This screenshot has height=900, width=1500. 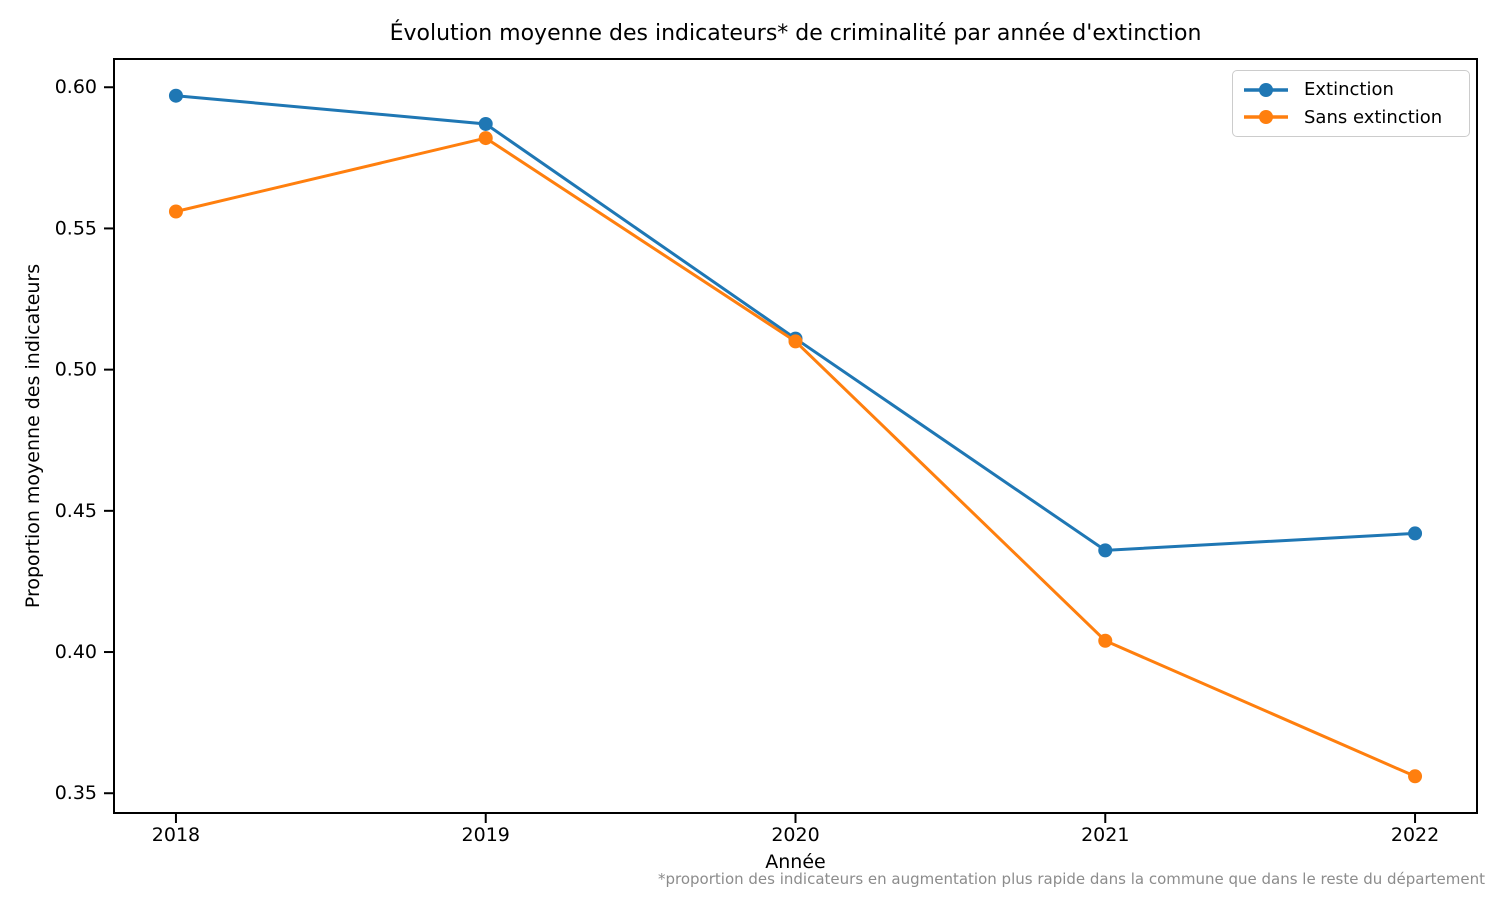 I want to click on legend-item-sans-extinction: Sans extinction, so click(x=1351, y=117).